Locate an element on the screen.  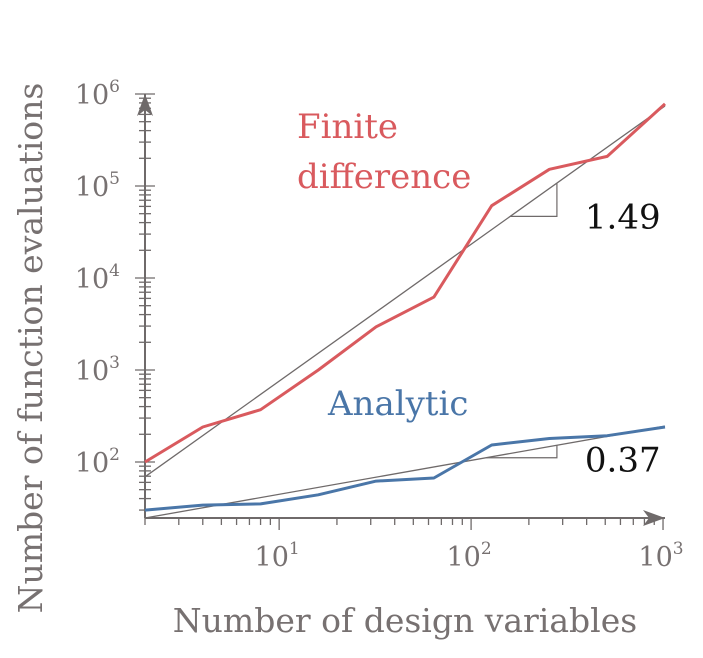
series-line is located at coordinates (405, 468).